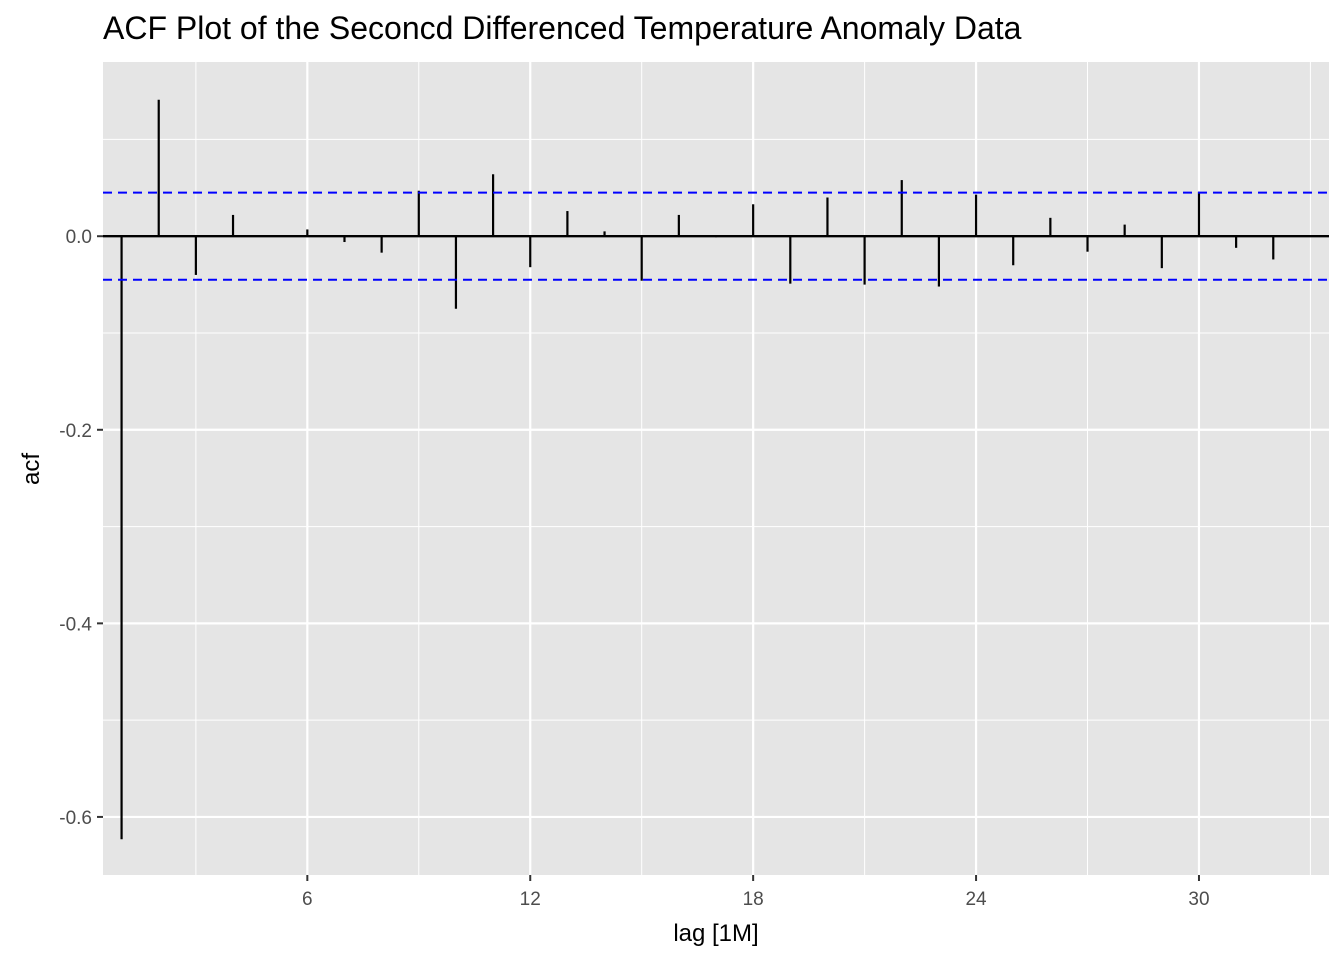 This screenshot has height=960, width=1344. Describe the element at coordinates (307, 899) in the screenshot. I see `x-tick-label: 6` at that location.